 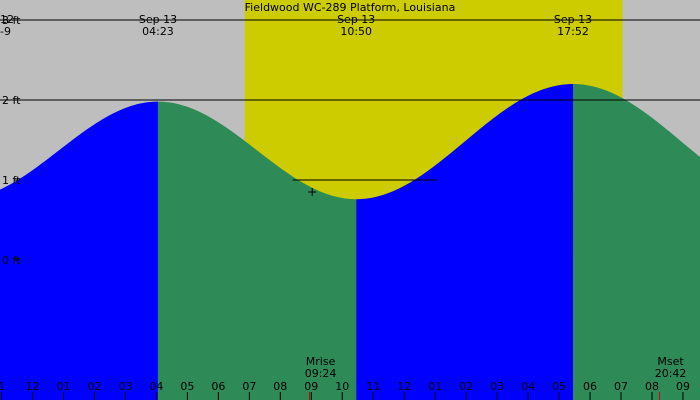 What do you see at coordinates (11, 180) in the screenshot?
I see `y-tick-label: 1 ft` at bounding box center [11, 180].